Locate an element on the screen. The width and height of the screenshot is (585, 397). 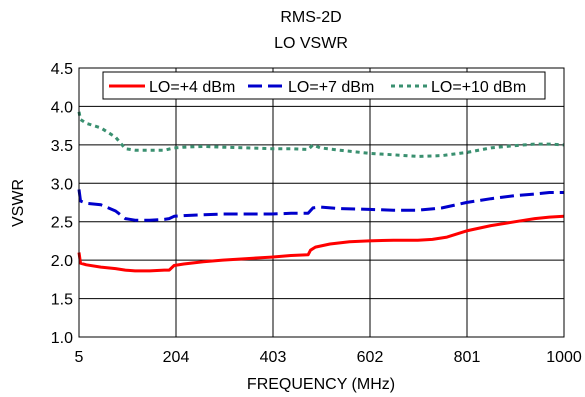
y-axis-title: VSWR is located at coordinates (18, 203).